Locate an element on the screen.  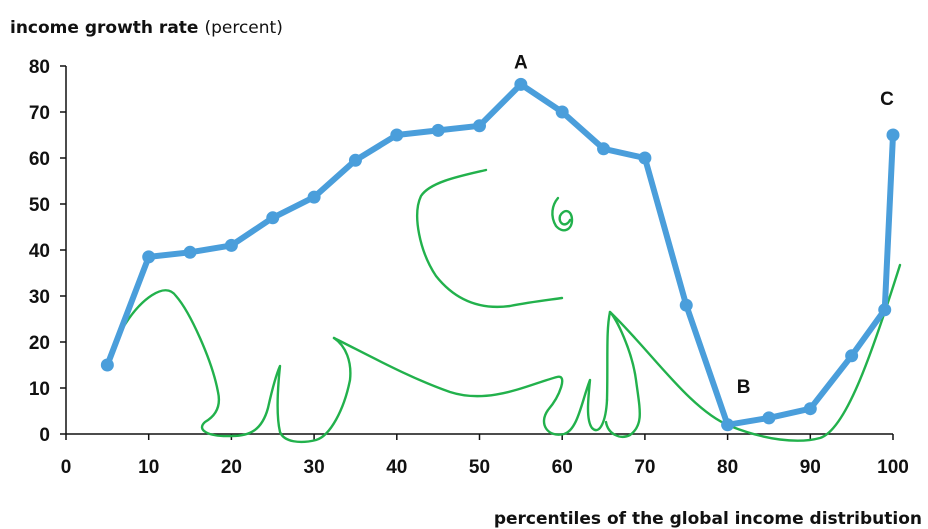
x-tick-label: 90 is located at coordinates (810, 467).